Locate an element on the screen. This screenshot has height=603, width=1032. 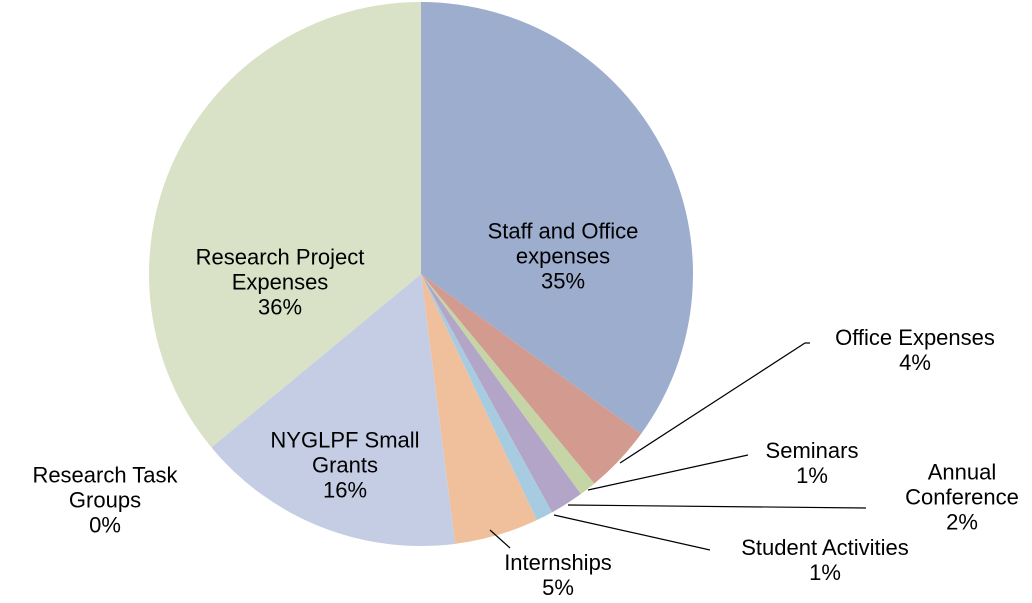
percent-label: 0% is located at coordinates (105, 525).